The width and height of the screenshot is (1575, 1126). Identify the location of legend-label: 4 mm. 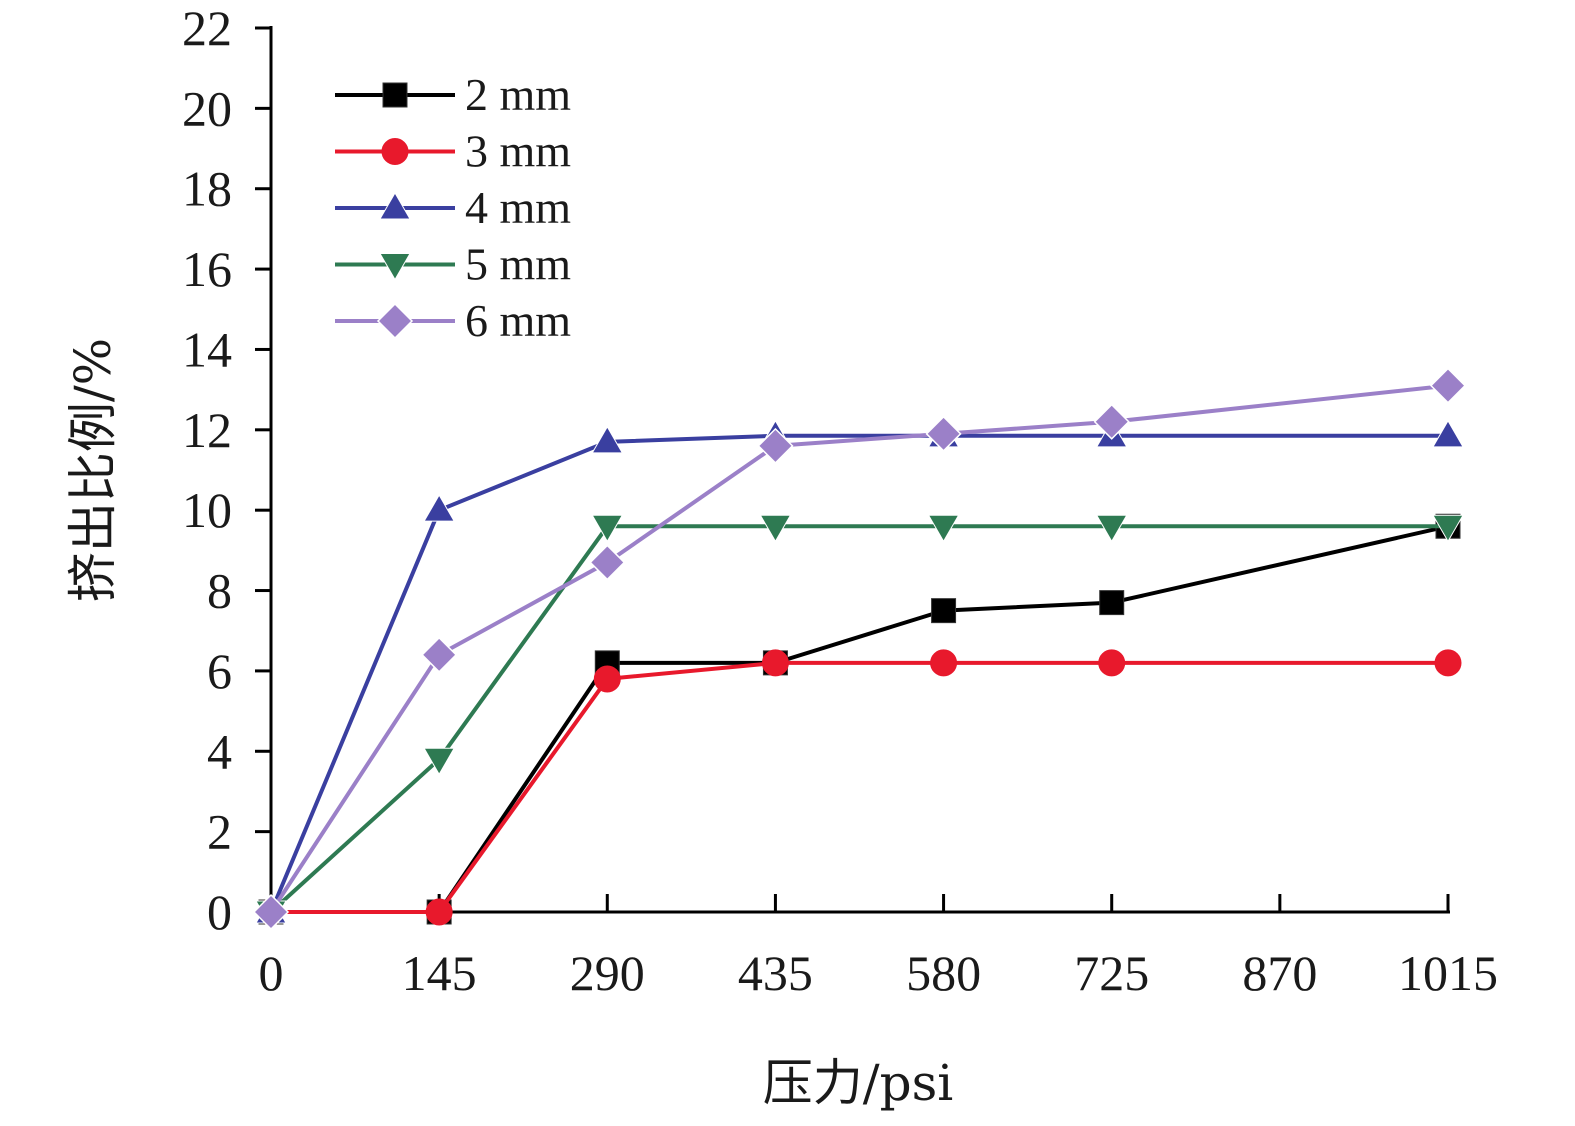
(518, 207).